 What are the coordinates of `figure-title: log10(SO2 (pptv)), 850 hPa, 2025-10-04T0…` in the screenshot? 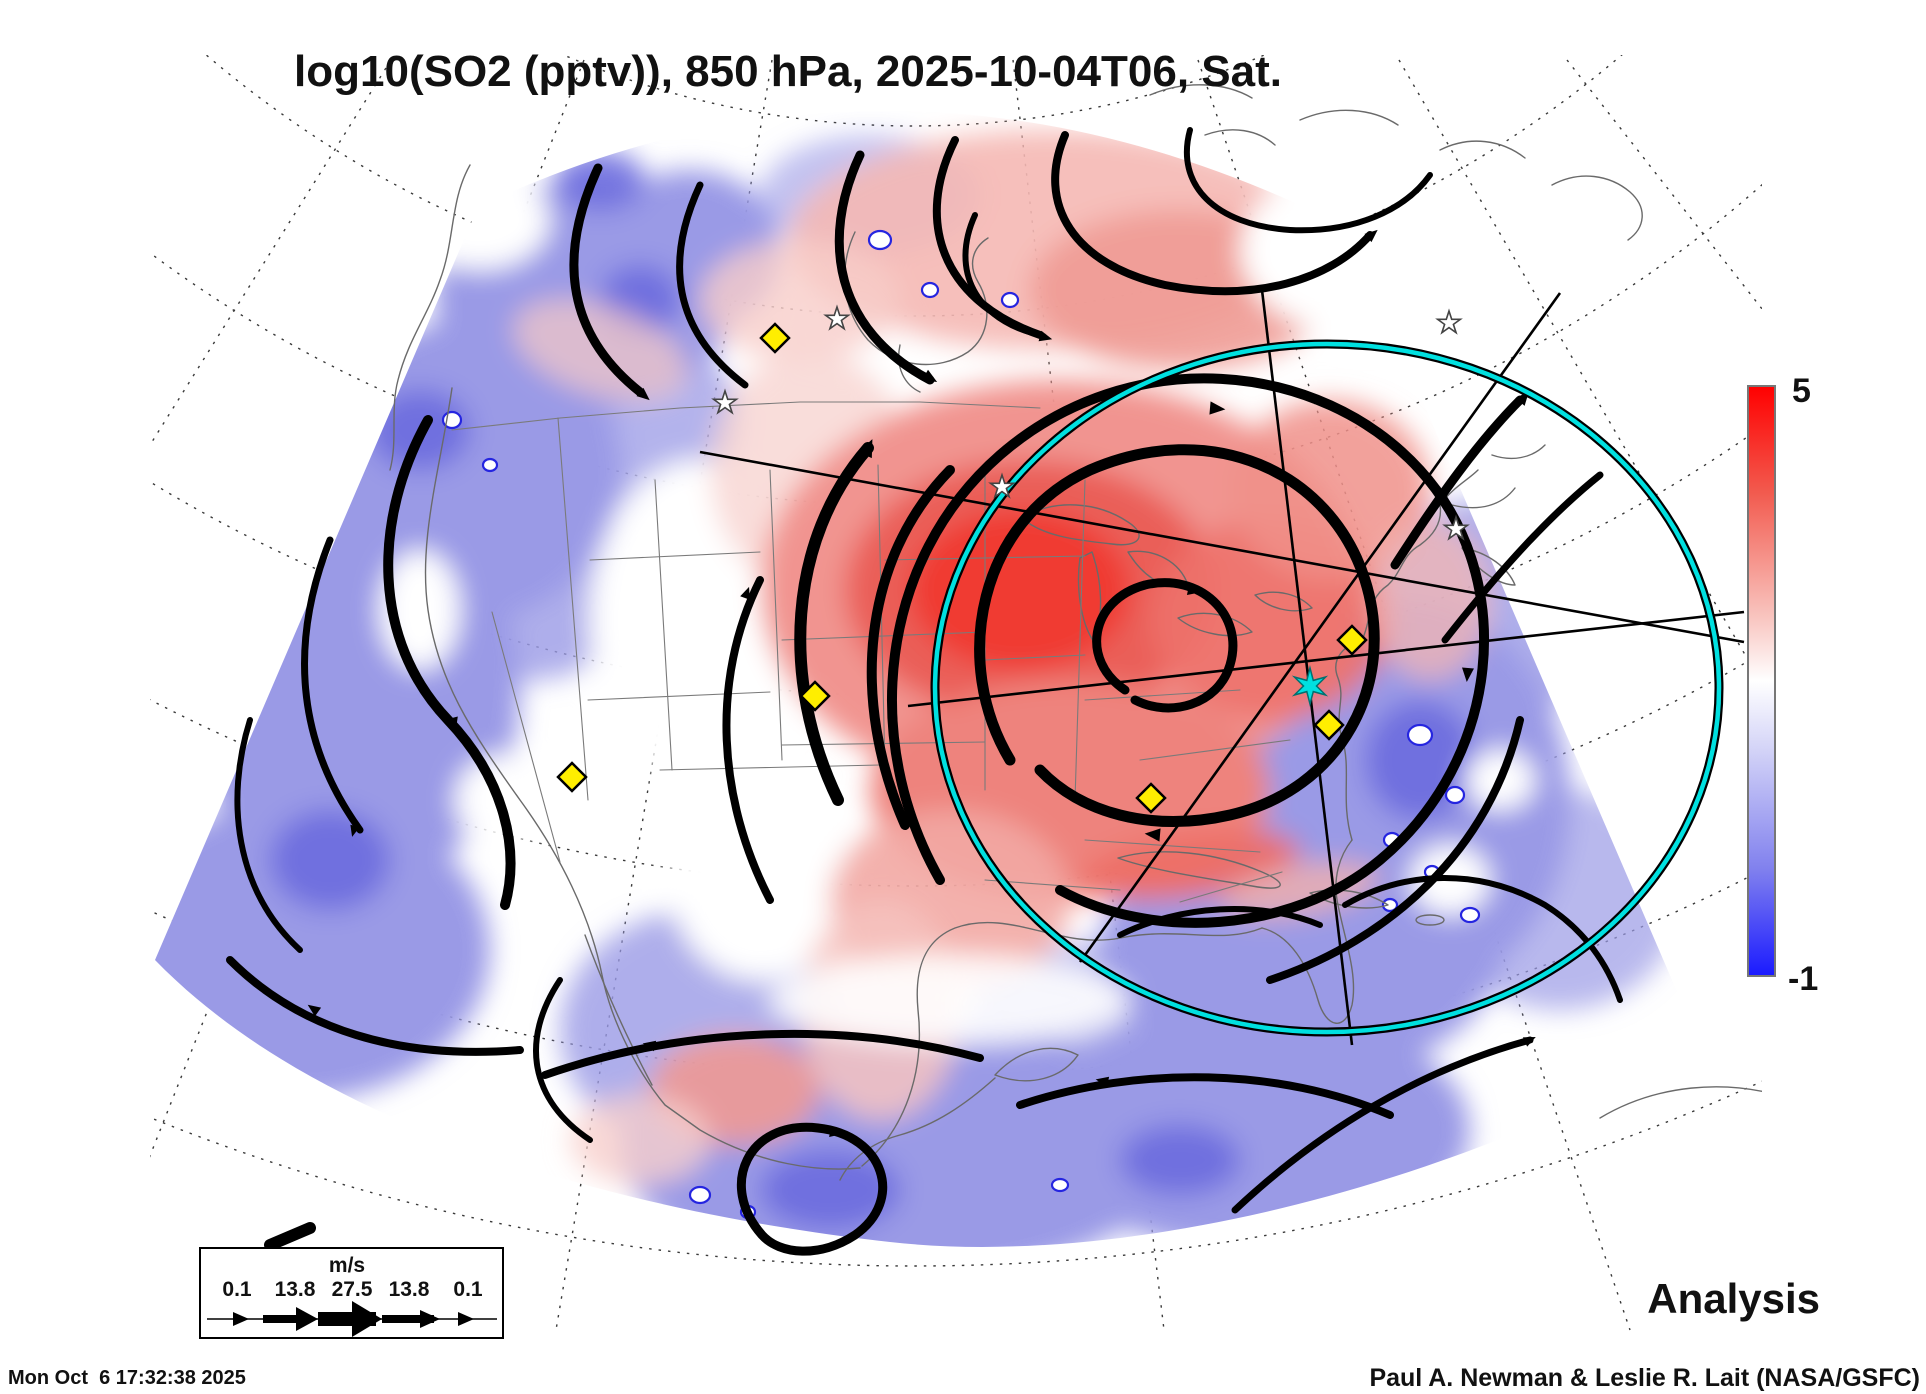 It's located at (788, 71).